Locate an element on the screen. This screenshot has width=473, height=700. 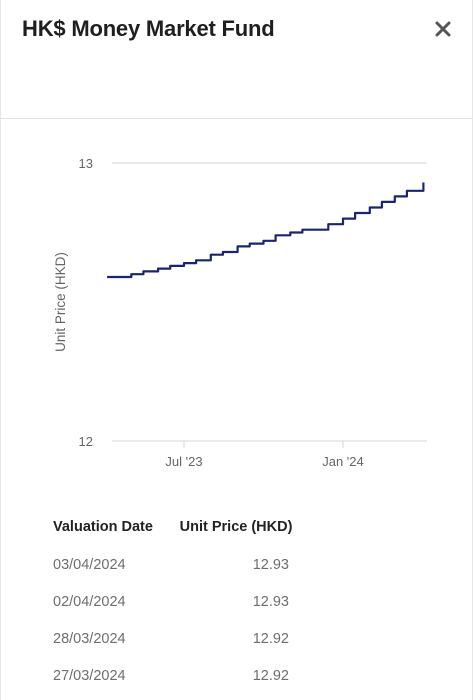
page-title: HK$ Money Market Fund is located at coordinates (148, 28).